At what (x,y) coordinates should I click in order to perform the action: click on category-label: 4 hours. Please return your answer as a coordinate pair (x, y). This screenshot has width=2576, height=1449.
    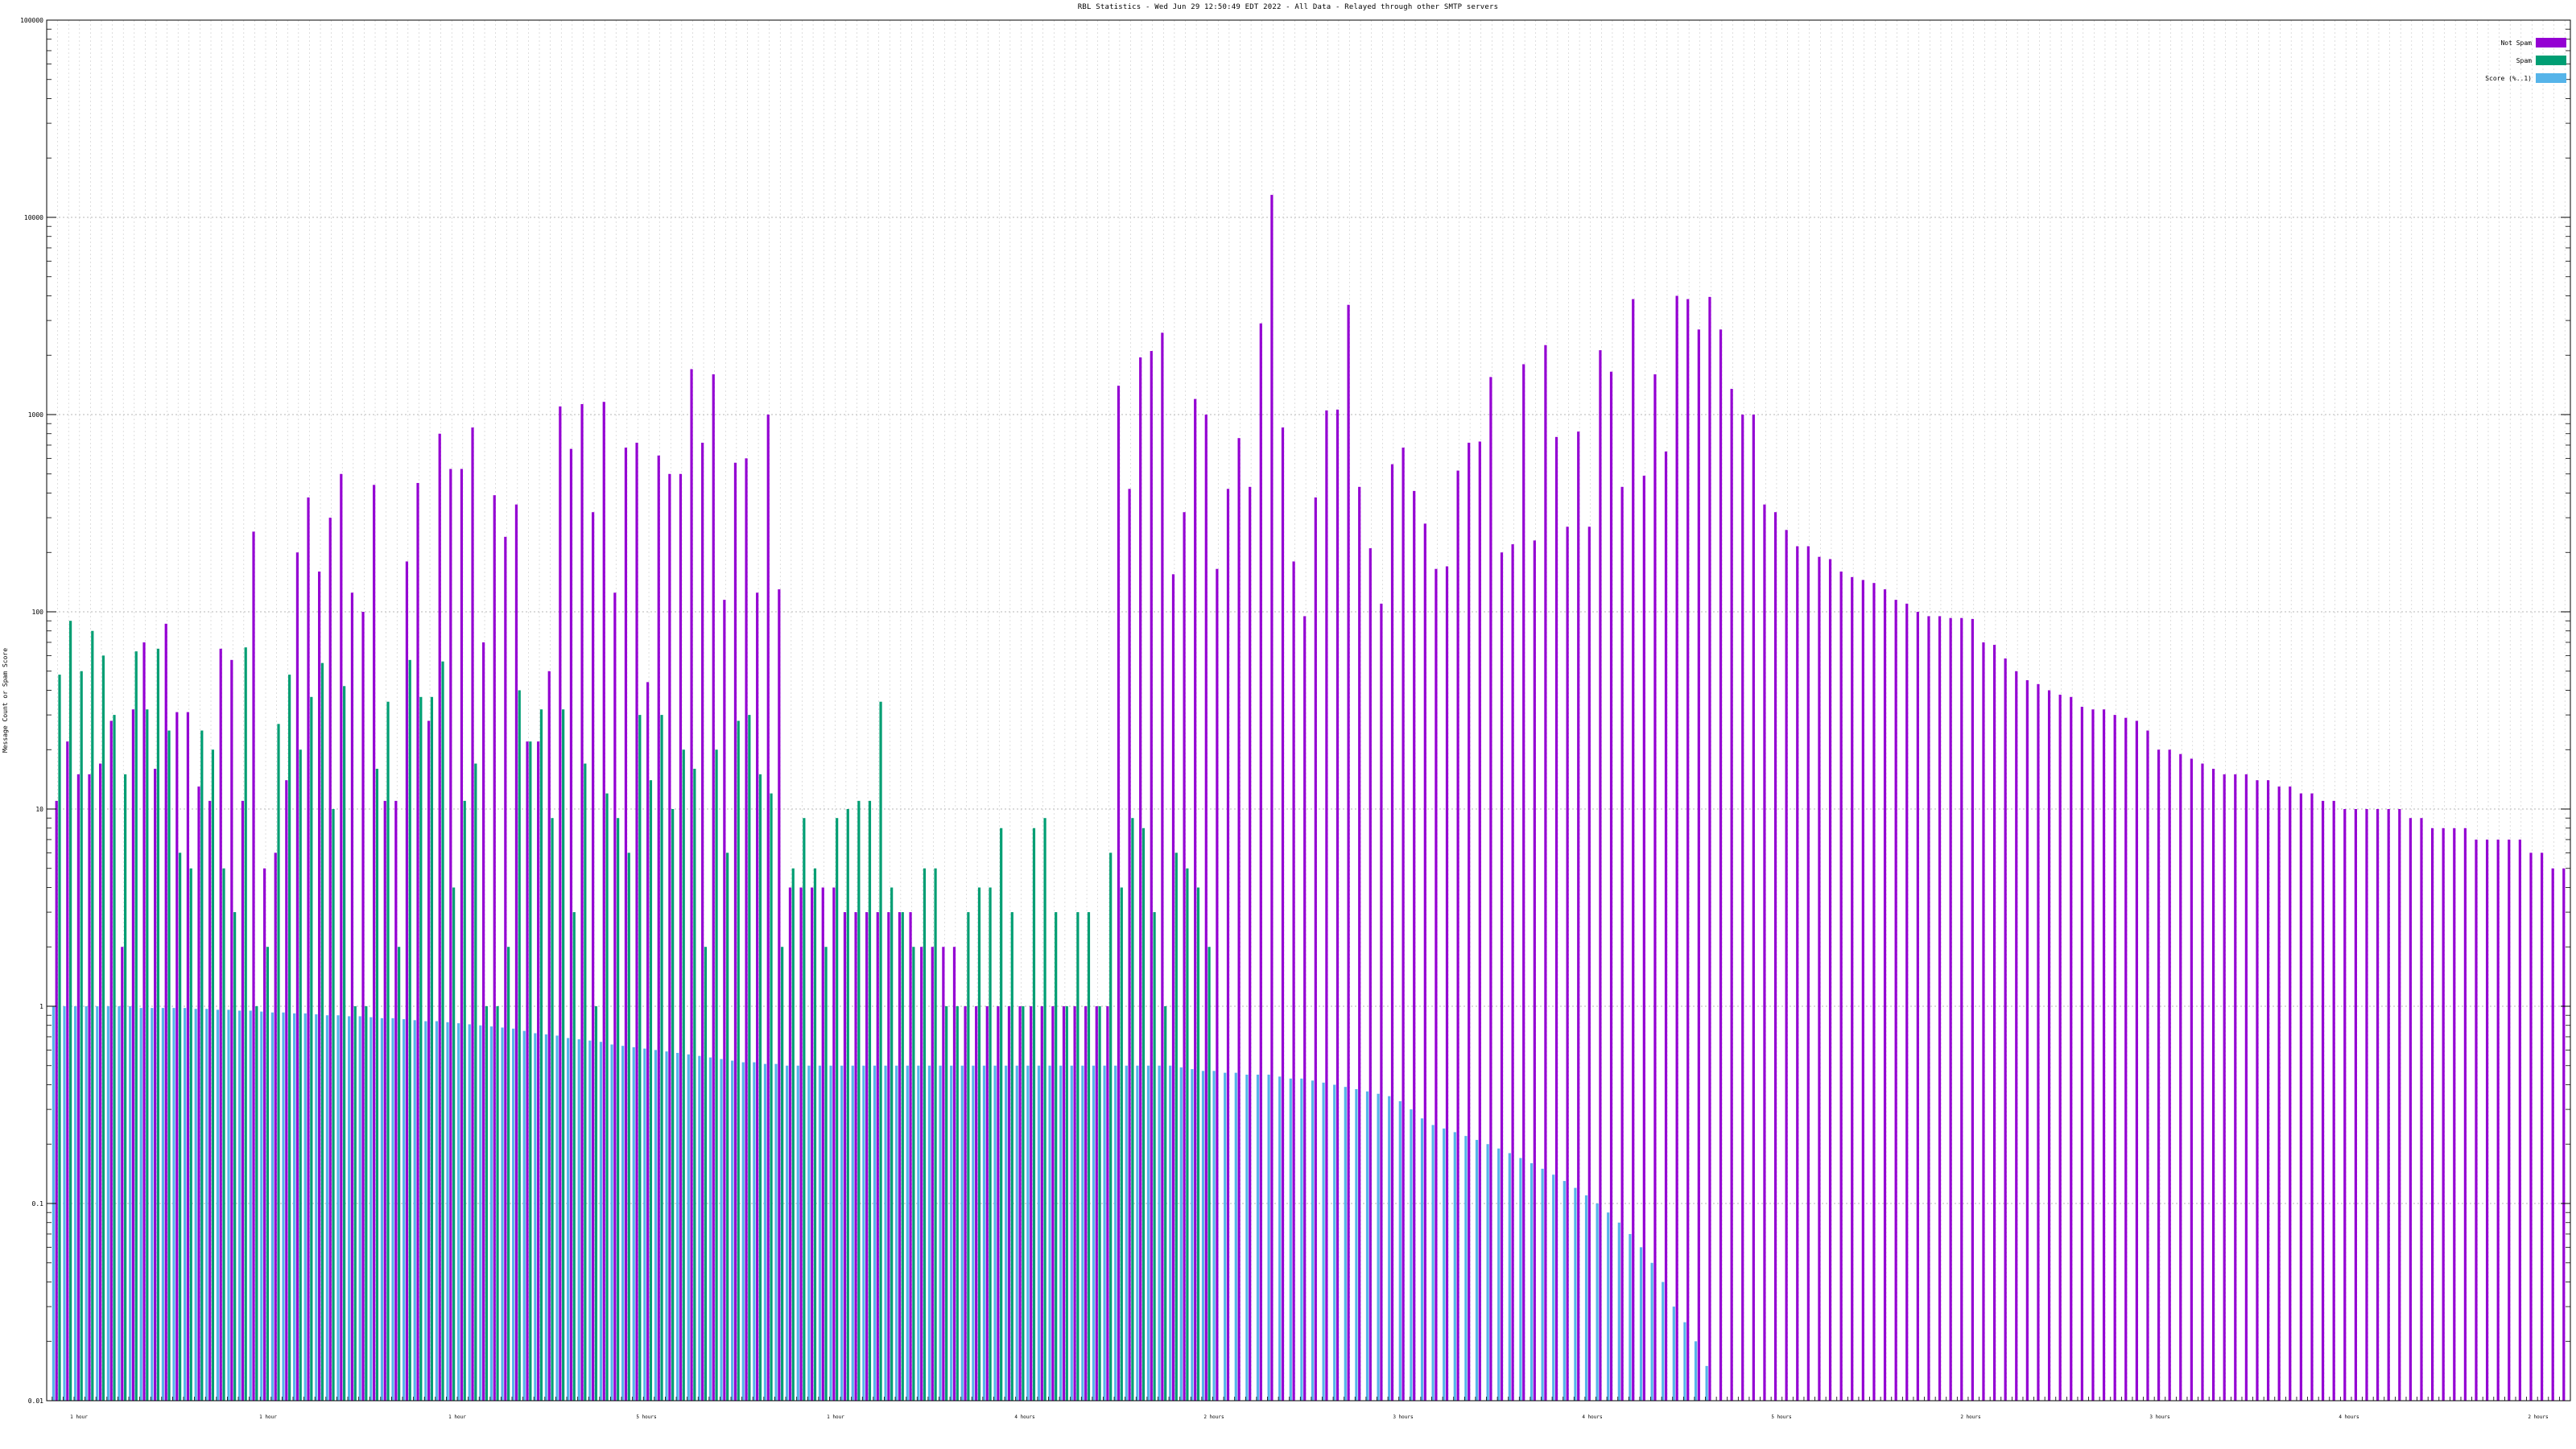
    Looking at the image, I should click on (1024, 1417).